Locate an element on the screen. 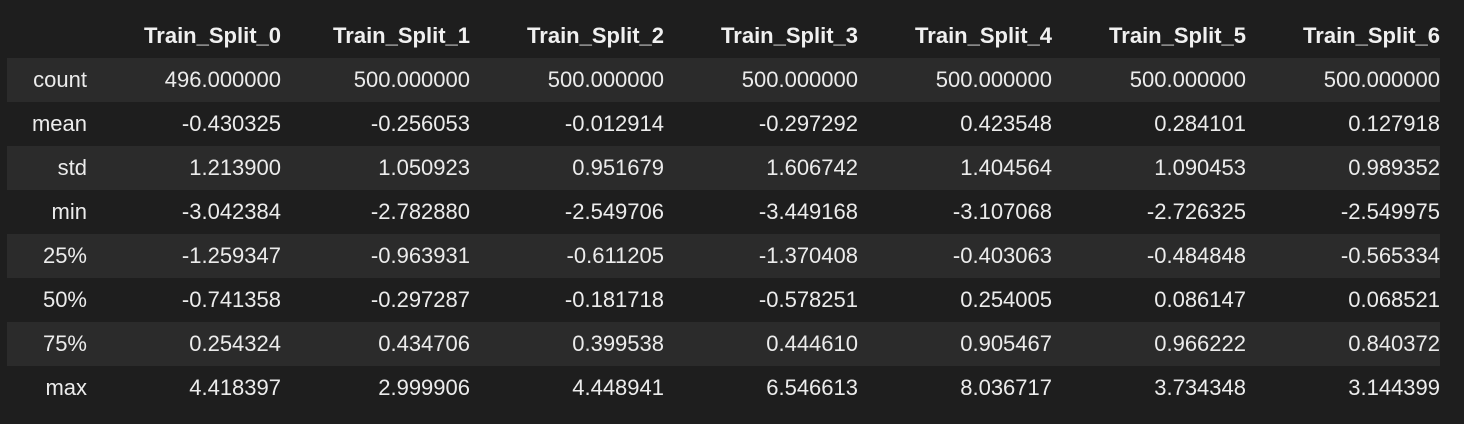  table-cell: 0.989352 is located at coordinates (1343, 168).